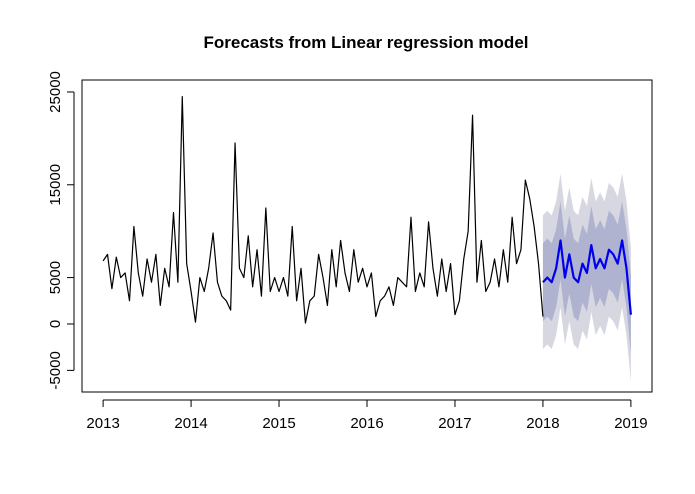 This screenshot has height=494, width=695. Describe the element at coordinates (454, 423) in the screenshot. I see `x-tick-label: 2017` at that location.